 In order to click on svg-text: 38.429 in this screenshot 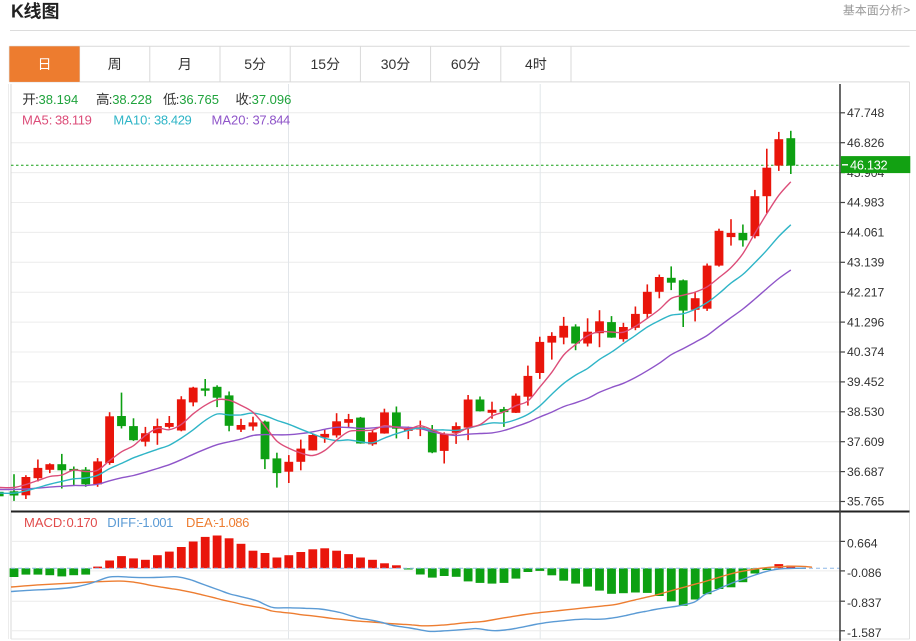, I will do `click(173, 120)`.